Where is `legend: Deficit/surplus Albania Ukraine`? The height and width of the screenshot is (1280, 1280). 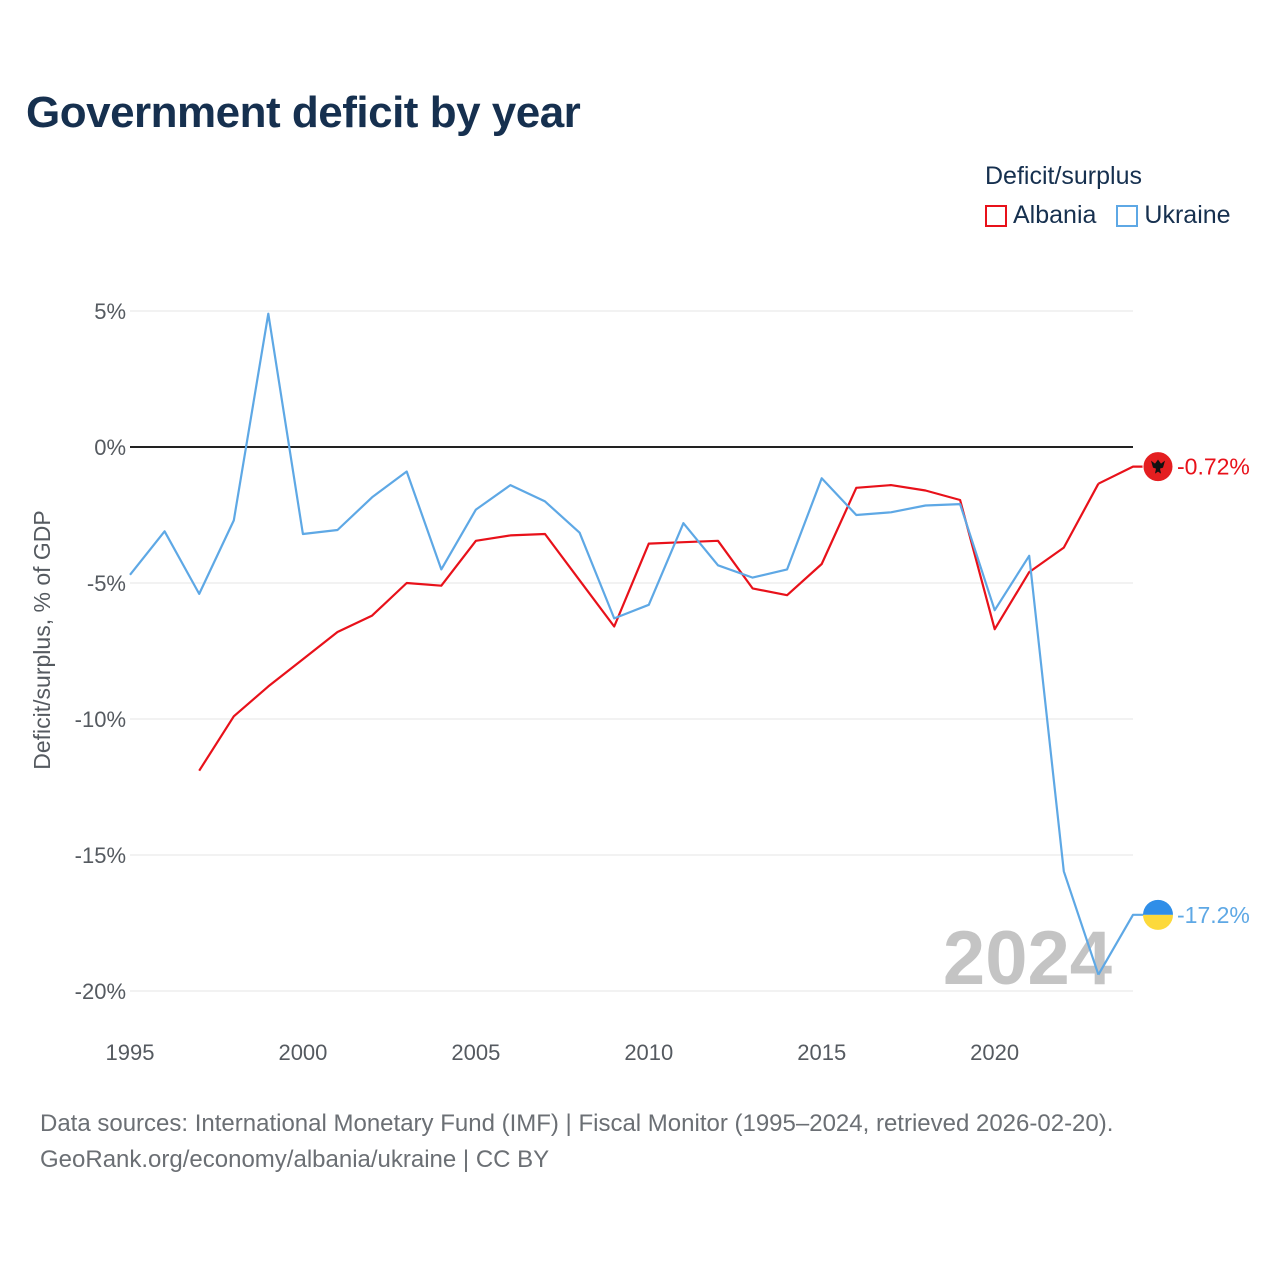
legend: Deficit/surplus Albania Ukraine is located at coordinates (1108, 196).